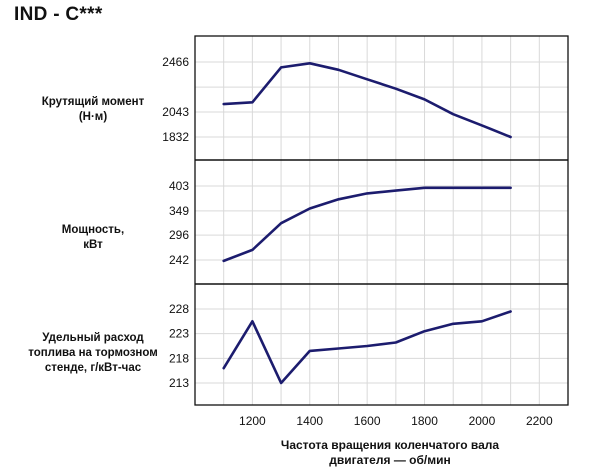  Describe the element at coordinates (58, 14) in the screenshot. I see `chart-title: IND - C***` at that location.